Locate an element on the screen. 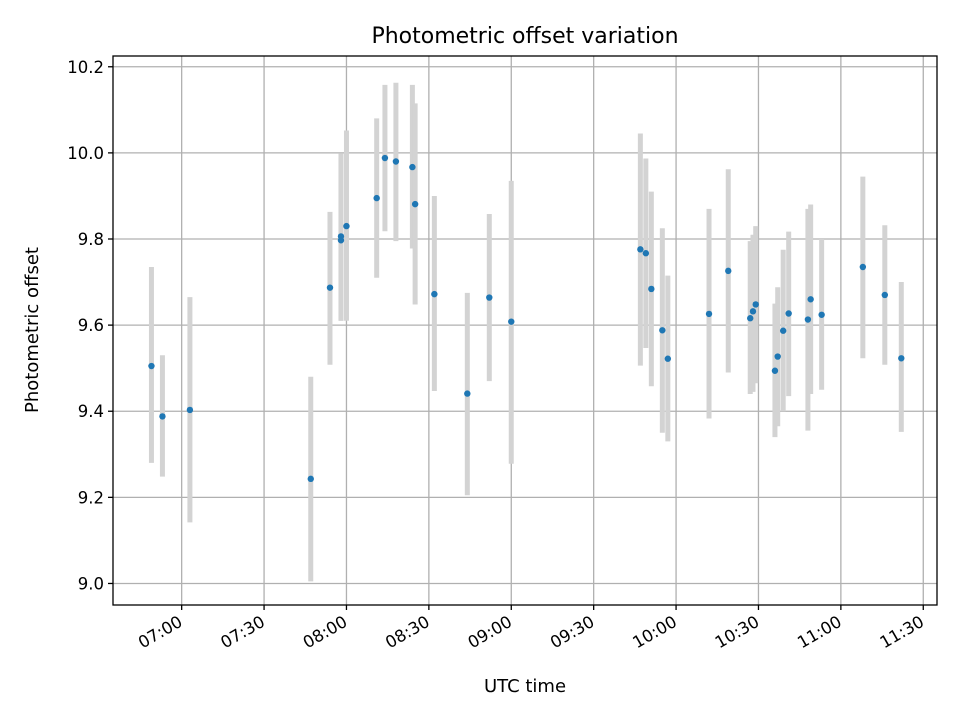  y-tick-label: 10.0 is located at coordinates (85, 153).